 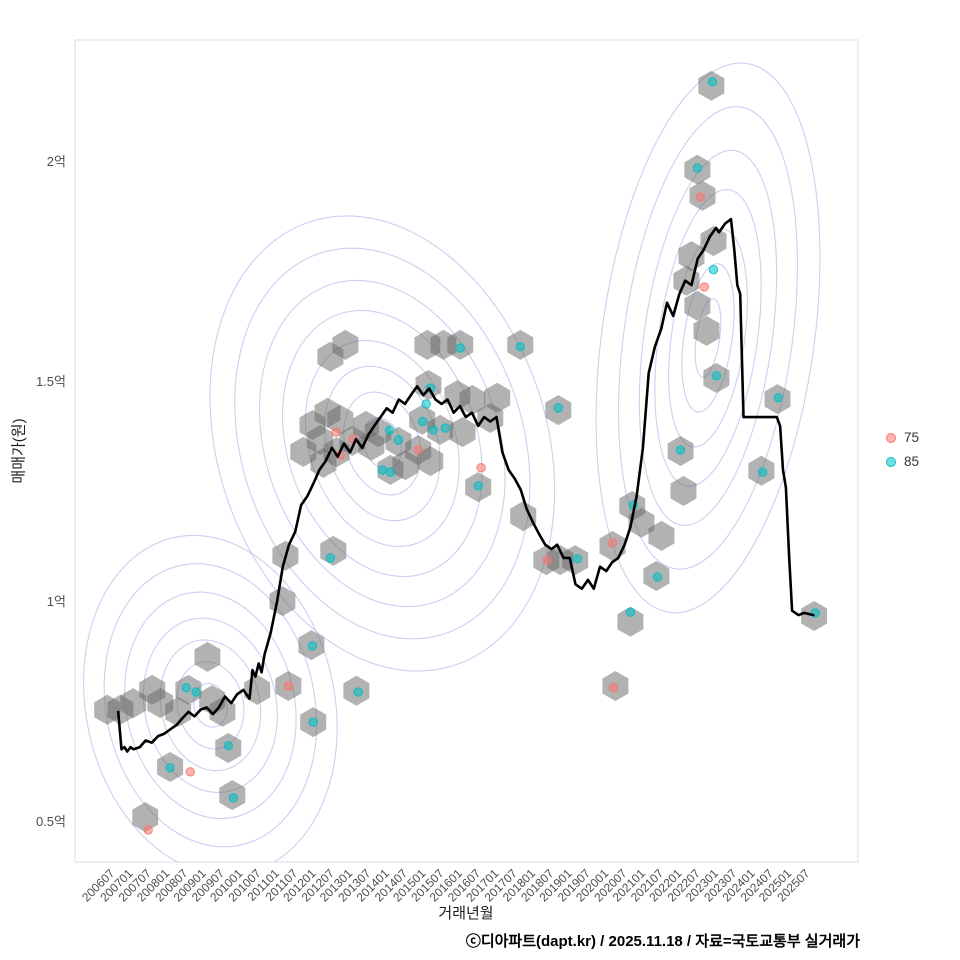 What do you see at coordinates (56, 161) in the screenshot?
I see `y-tick-label: 2억` at bounding box center [56, 161].